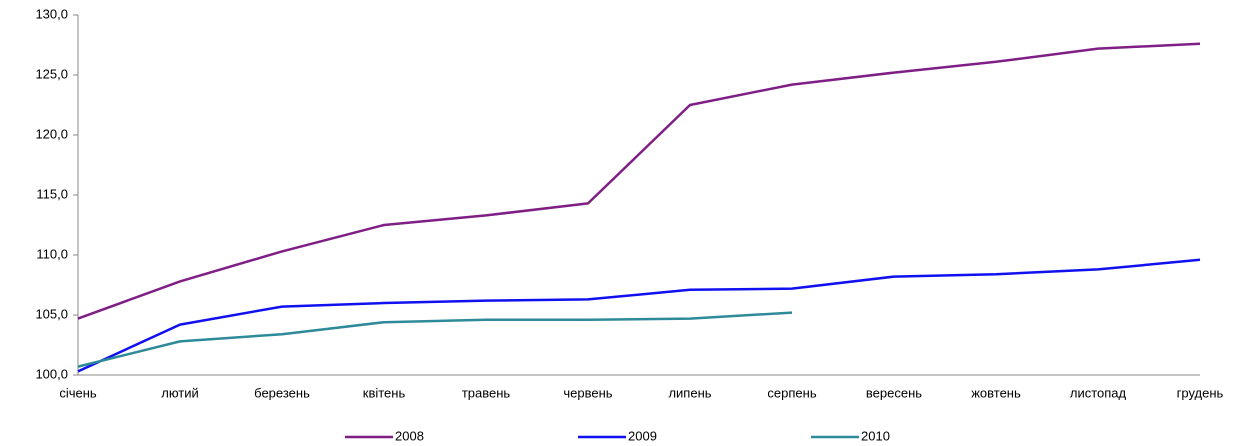 The width and height of the screenshot is (1242, 446). What do you see at coordinates (435, 339) in the screenshot?
I see `series-line` at bounding box center [435, 339].